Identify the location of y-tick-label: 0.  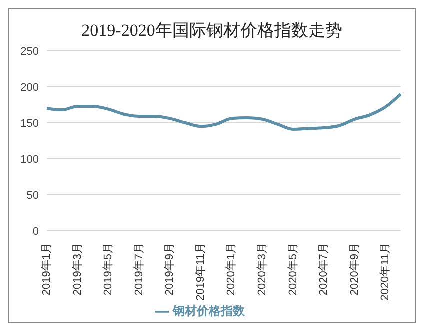
(35, 232).